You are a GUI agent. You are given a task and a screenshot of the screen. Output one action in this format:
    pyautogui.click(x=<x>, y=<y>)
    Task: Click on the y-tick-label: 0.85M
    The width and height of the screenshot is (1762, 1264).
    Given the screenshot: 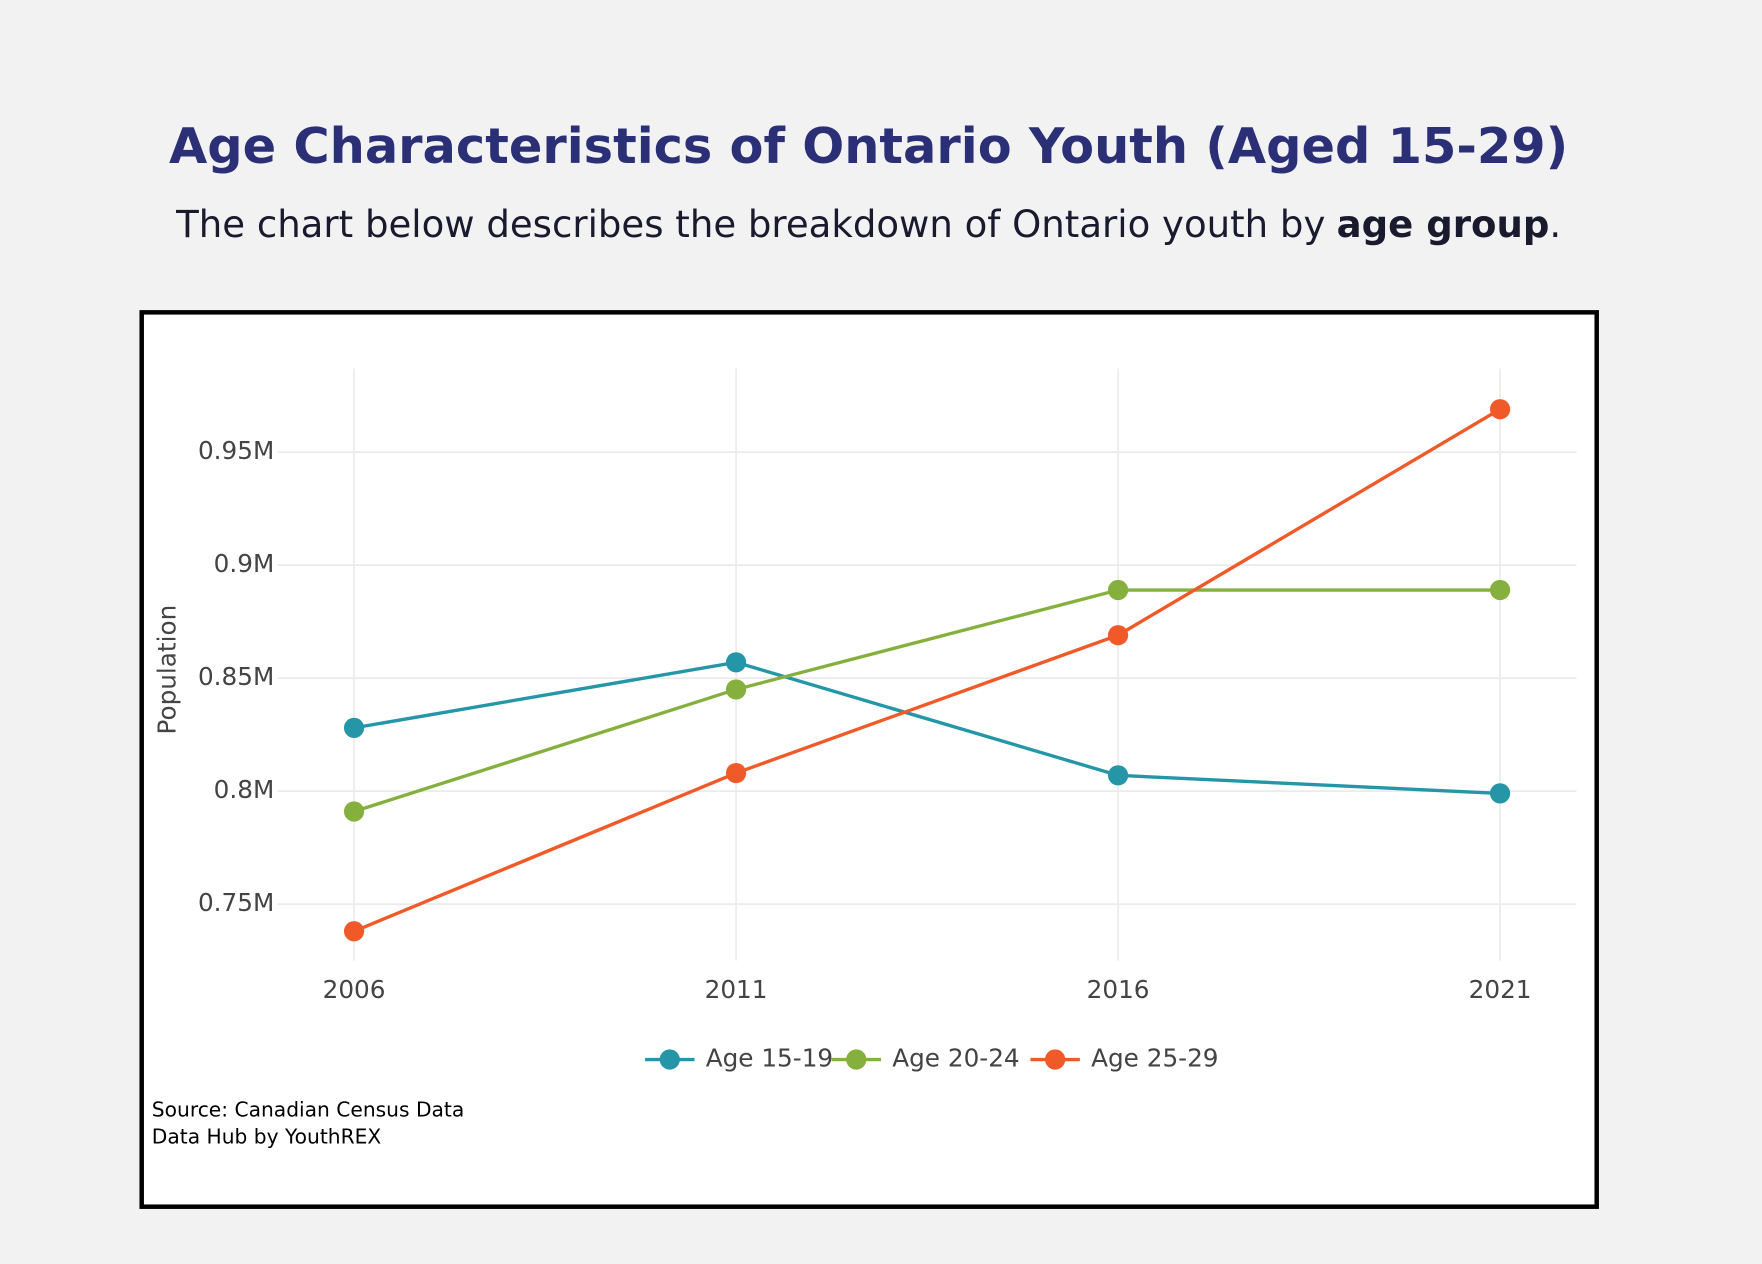 What is the action you would take?
    pyautogui.click(x=236, y=676)
    